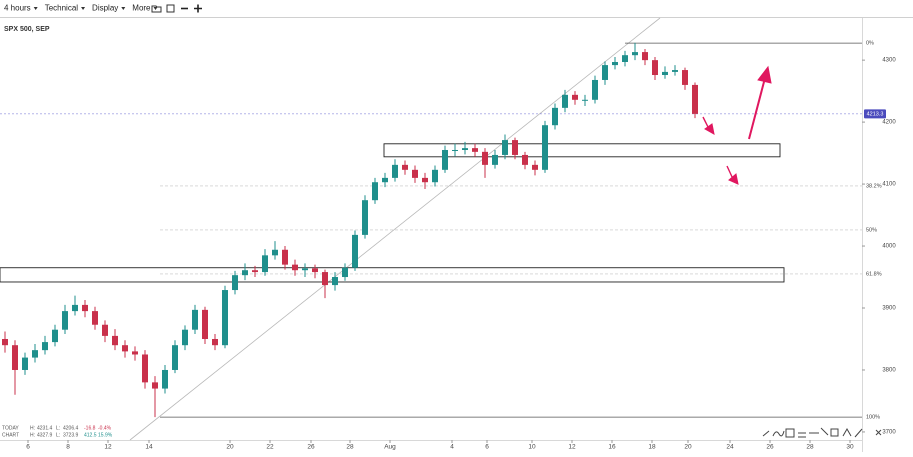  What do you see at coordinates (834, 432) in the screenshot?
I see `tool-rect` at bounding box center [834, 432].